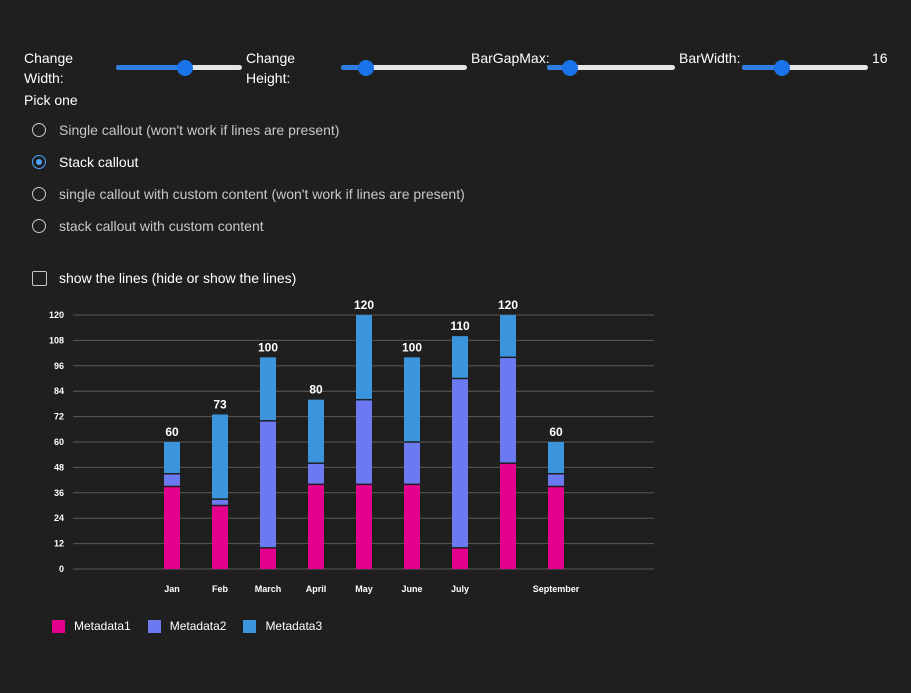 This screenshot has height=693, width=911. Describe the element at coordinates (411, 589) in the screenshot. I see `x-tick-label: June` at that location.